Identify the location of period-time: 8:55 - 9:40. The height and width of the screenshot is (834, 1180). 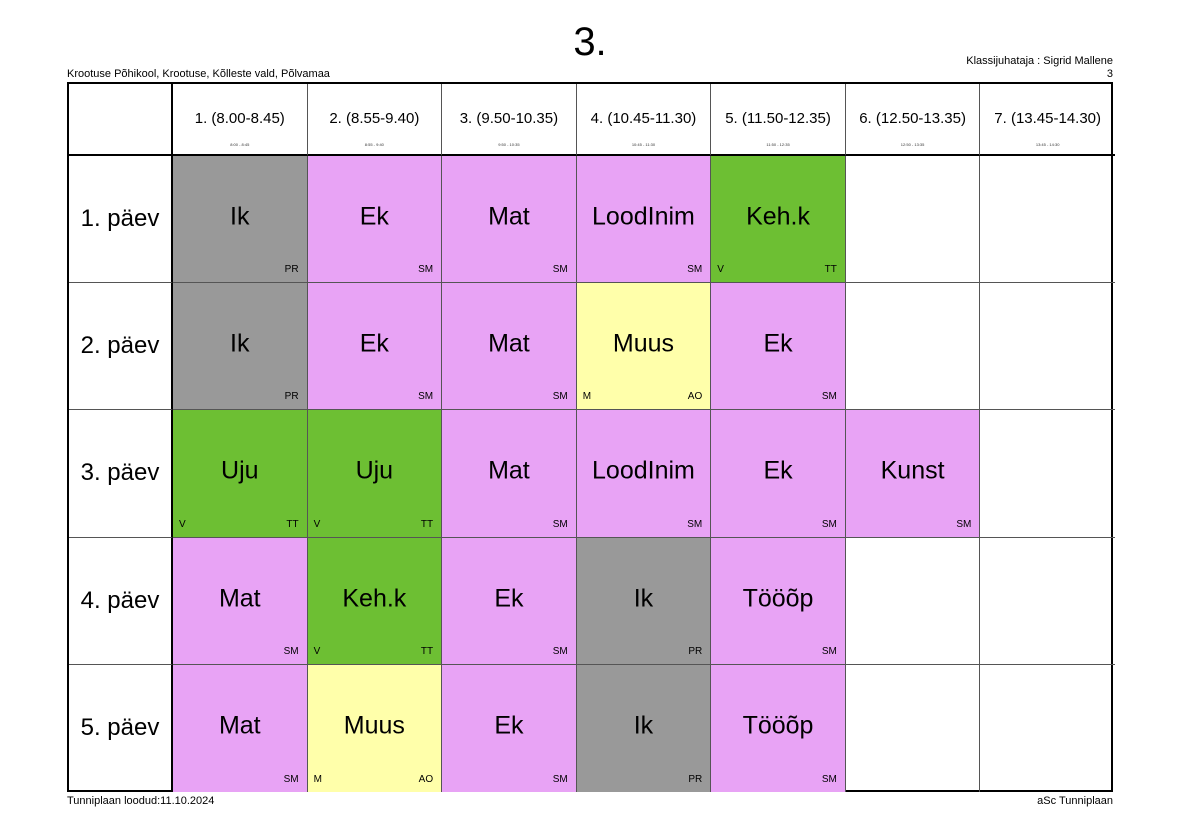
(374, 144).